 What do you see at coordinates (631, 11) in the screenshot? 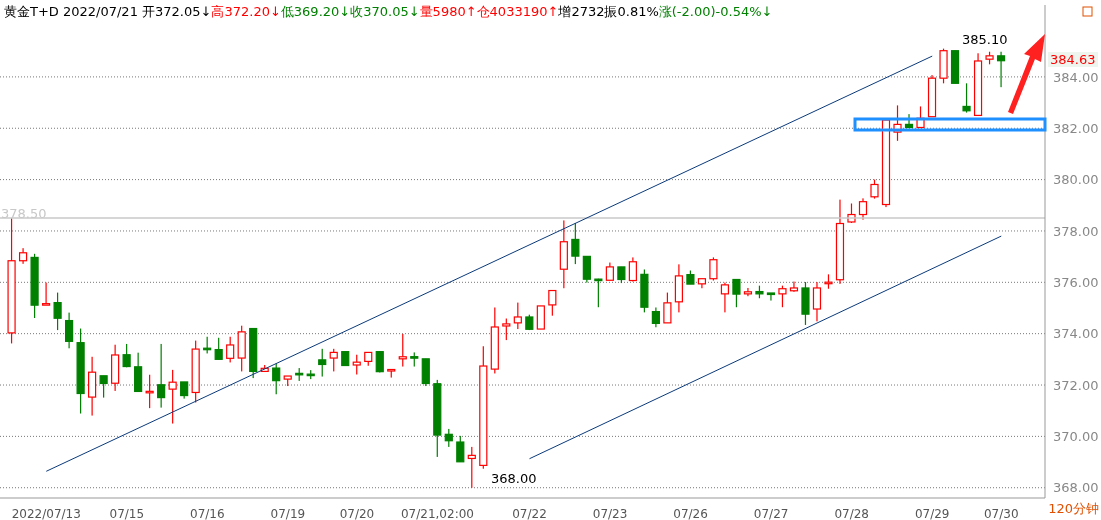
I see `annotation: 振0.81%` at bounding box center [631, 11].